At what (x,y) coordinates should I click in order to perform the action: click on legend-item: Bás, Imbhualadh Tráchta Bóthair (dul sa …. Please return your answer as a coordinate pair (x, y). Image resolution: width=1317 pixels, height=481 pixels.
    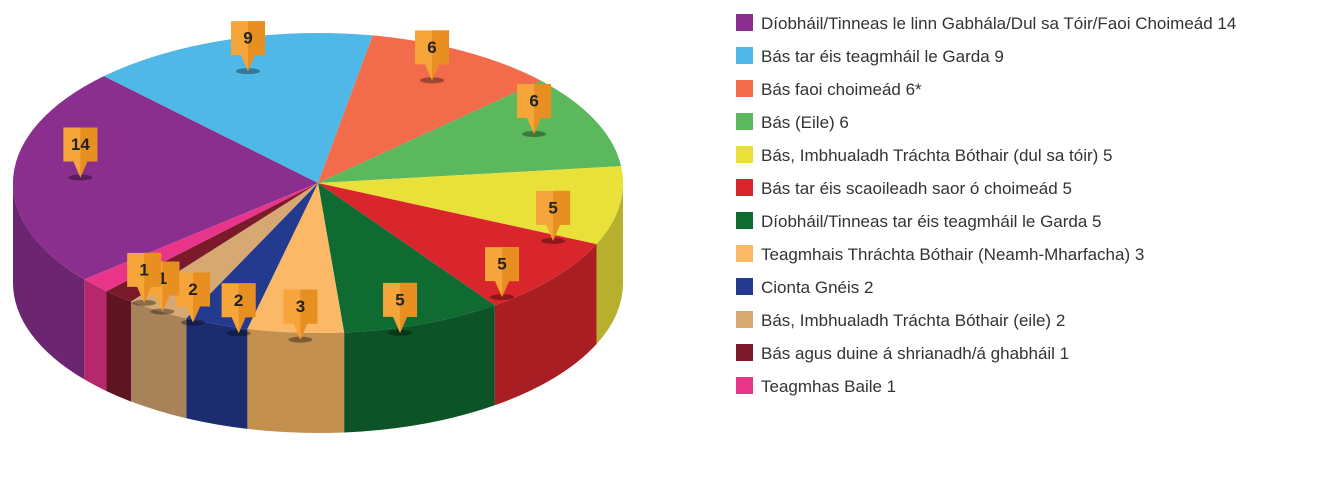
    Looking at the image, I should click on (1021, 156).